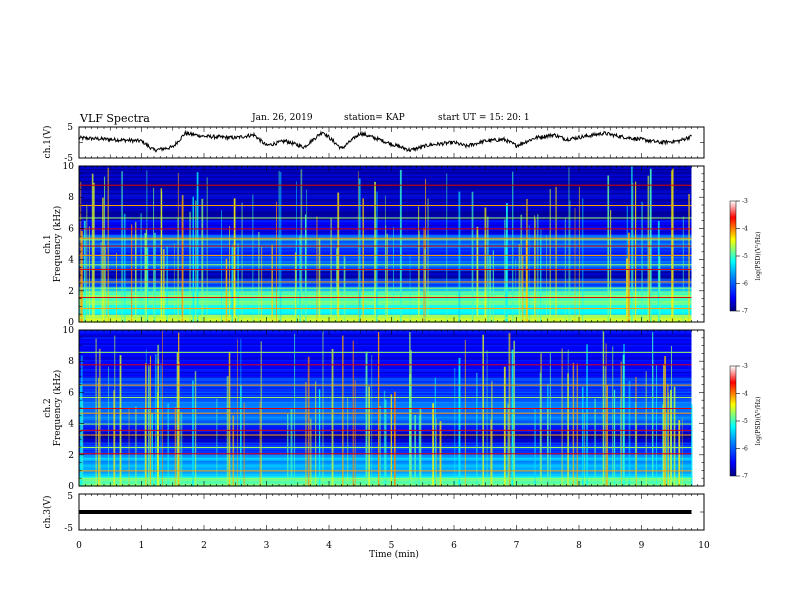  Describe the element at coordinates (68, 529) in the screenshot. I see `ch3-ytick-bottom: -5` at that location.